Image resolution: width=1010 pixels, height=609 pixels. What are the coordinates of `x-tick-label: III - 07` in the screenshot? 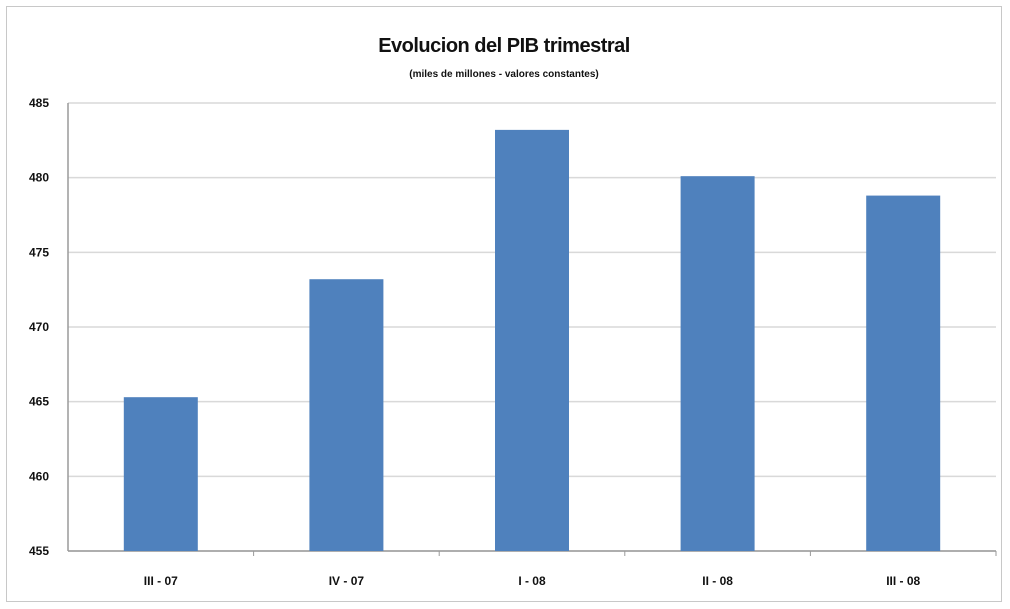 It's located at (161, 581).